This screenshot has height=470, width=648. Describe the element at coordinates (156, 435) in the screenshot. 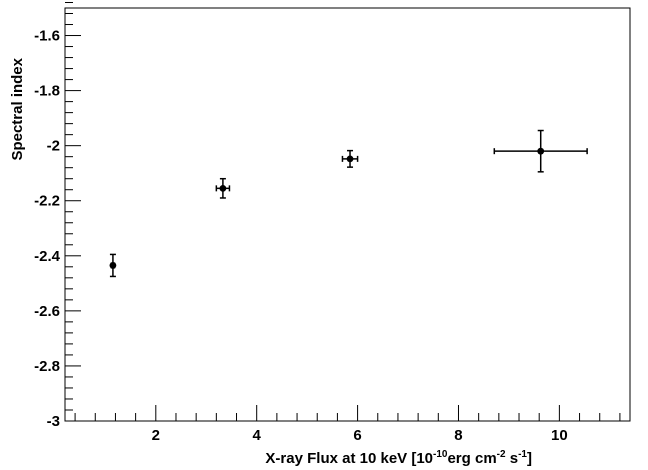

I see `x-tick-label: 2` at that location.